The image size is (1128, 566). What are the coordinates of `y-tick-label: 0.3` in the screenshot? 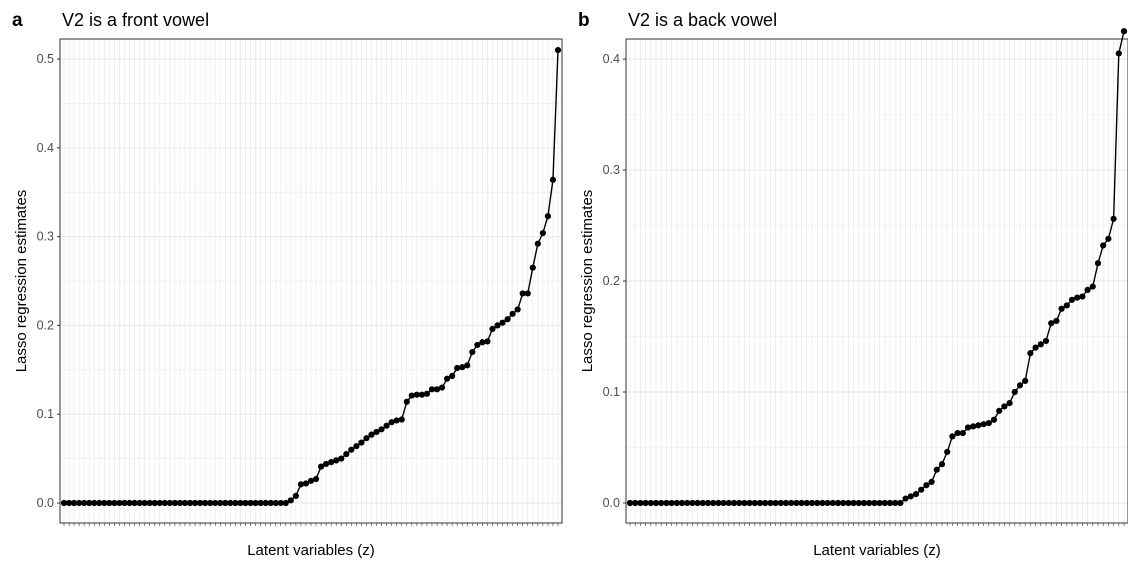 It's located at (45, 237).